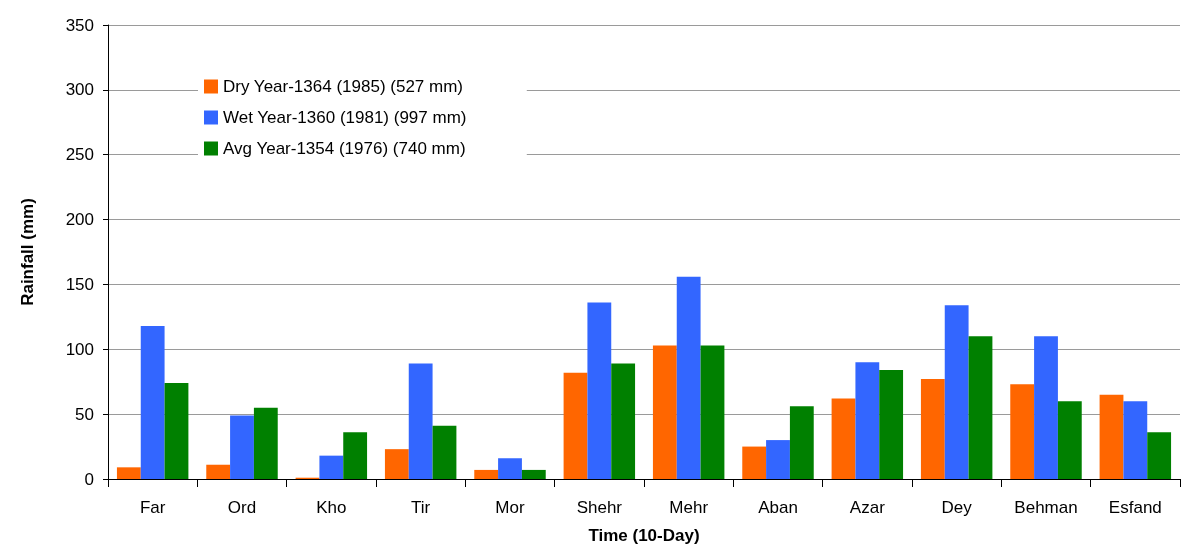 The image size is (1192, 558). What do you see at coordinates (644, 535) in the screenshot?
I see `x-axis-title: Time (10-Day)` at bounding box center [644, 535].